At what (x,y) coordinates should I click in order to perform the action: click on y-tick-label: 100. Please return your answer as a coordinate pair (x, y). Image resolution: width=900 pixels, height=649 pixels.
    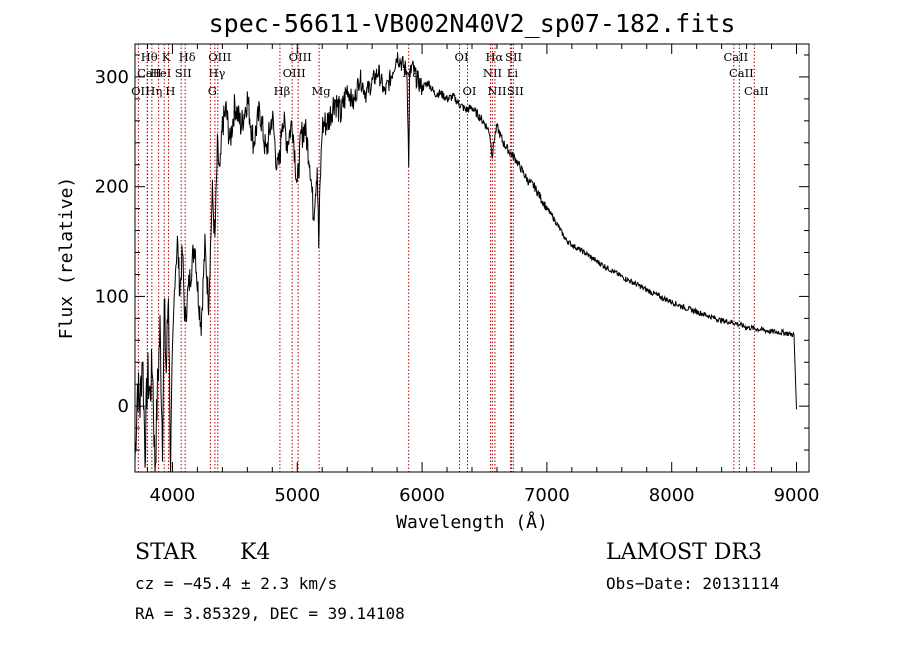
    Looking at the image, I should click on (112, 296).